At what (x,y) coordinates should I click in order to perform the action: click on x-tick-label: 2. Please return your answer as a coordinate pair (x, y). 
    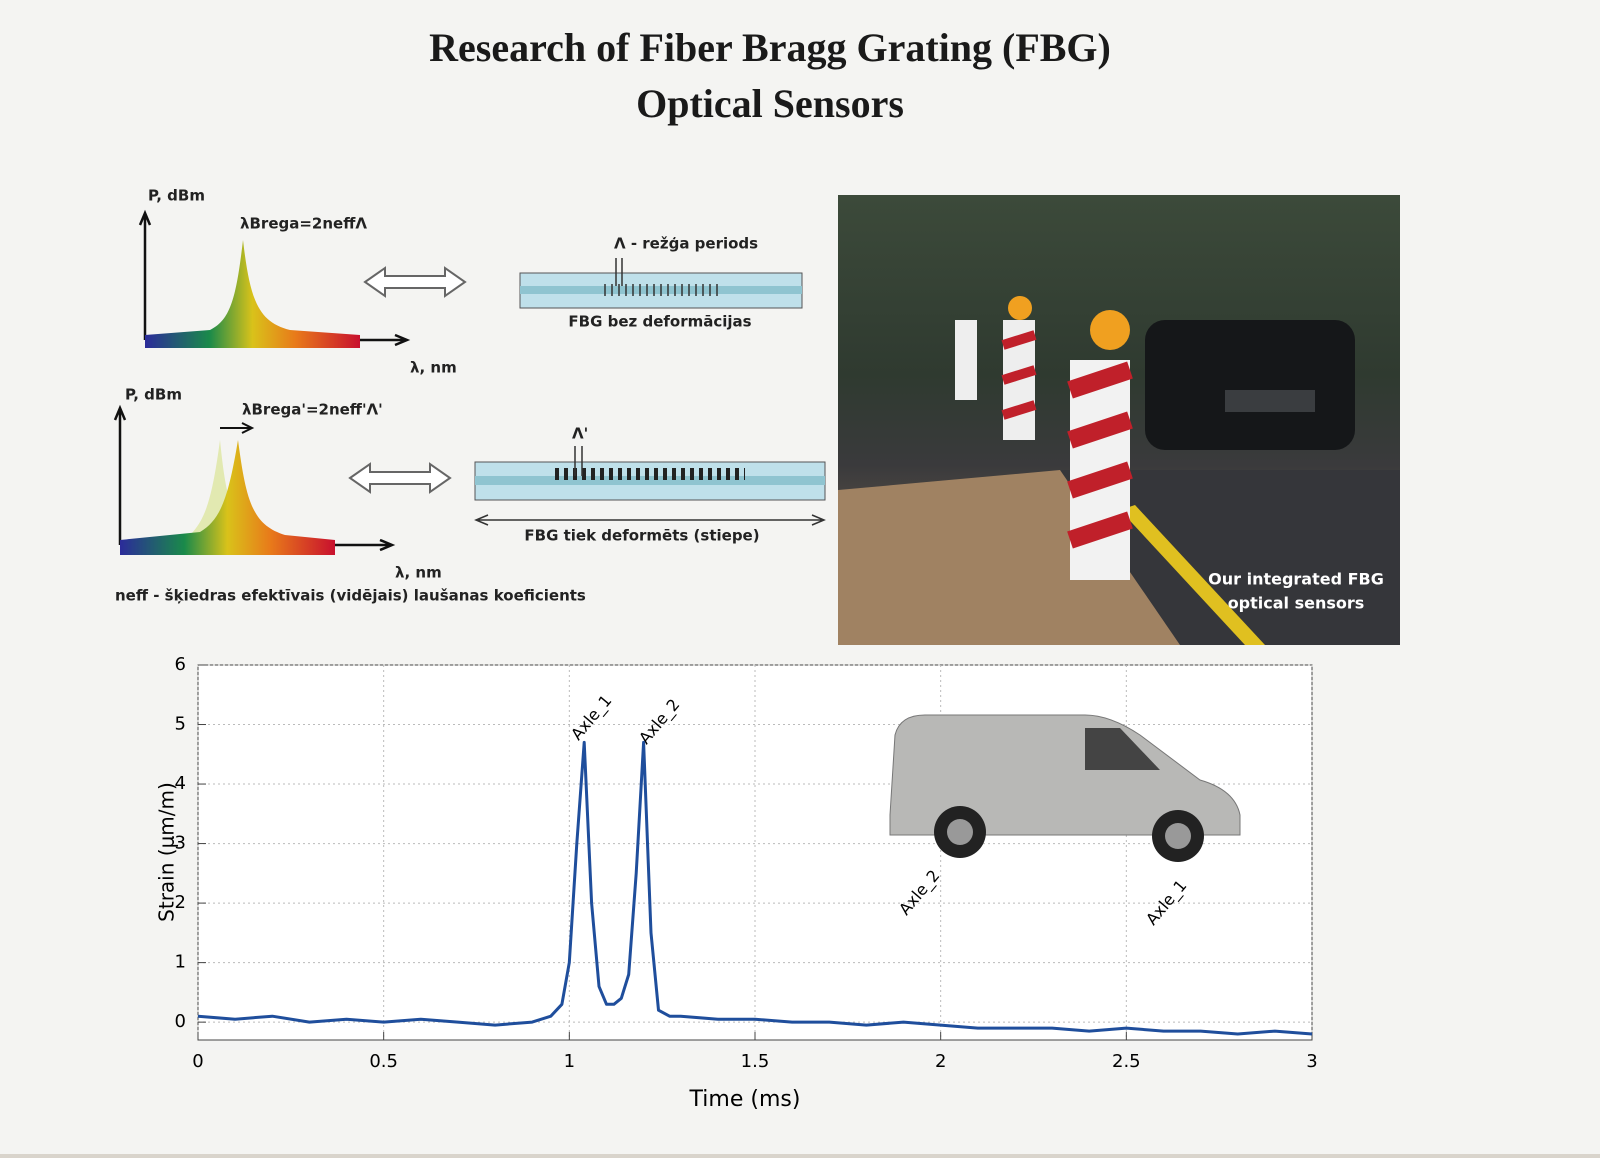
    Looking at the image, I should click on (940, 1061).